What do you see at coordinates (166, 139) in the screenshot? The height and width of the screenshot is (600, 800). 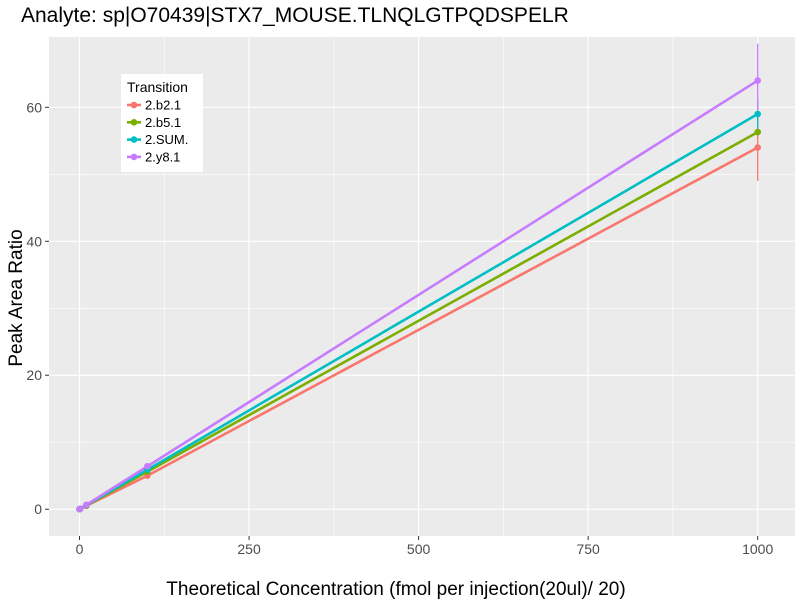 I see `legend-label: 2.SUM.` at bounding box center [166, 139].